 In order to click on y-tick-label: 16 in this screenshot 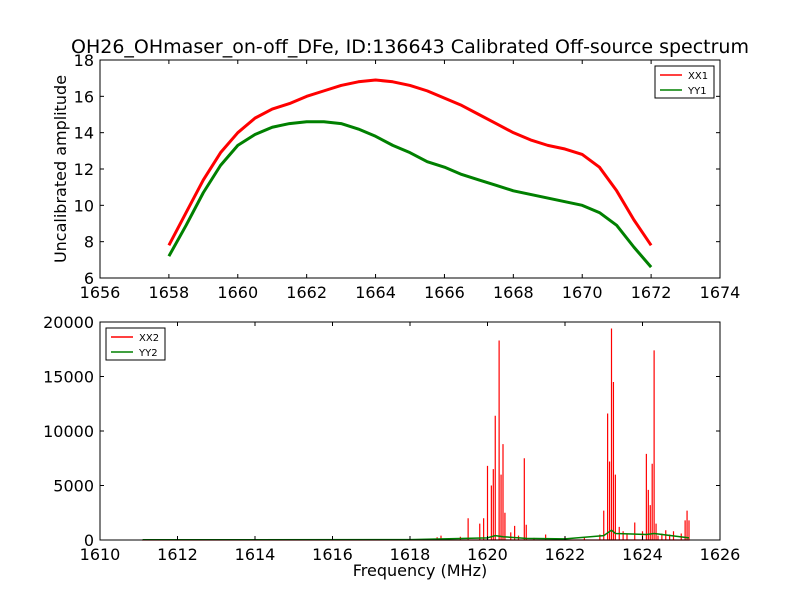, I will do `click(84, 96)`.